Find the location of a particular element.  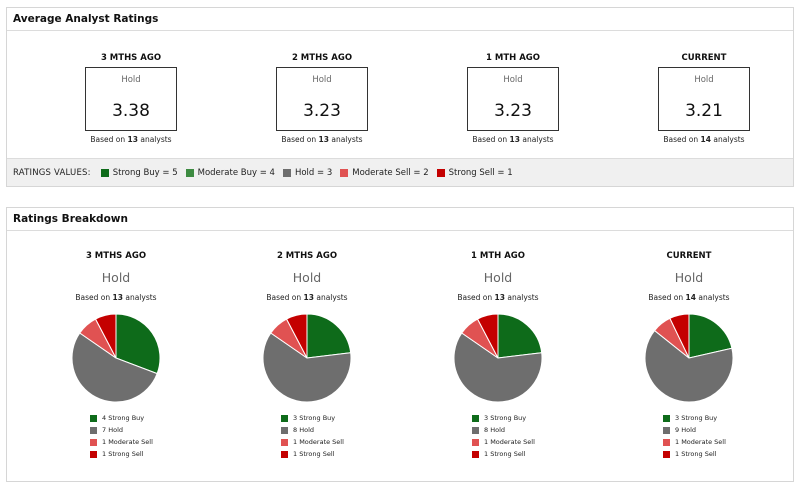

rating-score: 3.38 is located at coordinates (131, 111).